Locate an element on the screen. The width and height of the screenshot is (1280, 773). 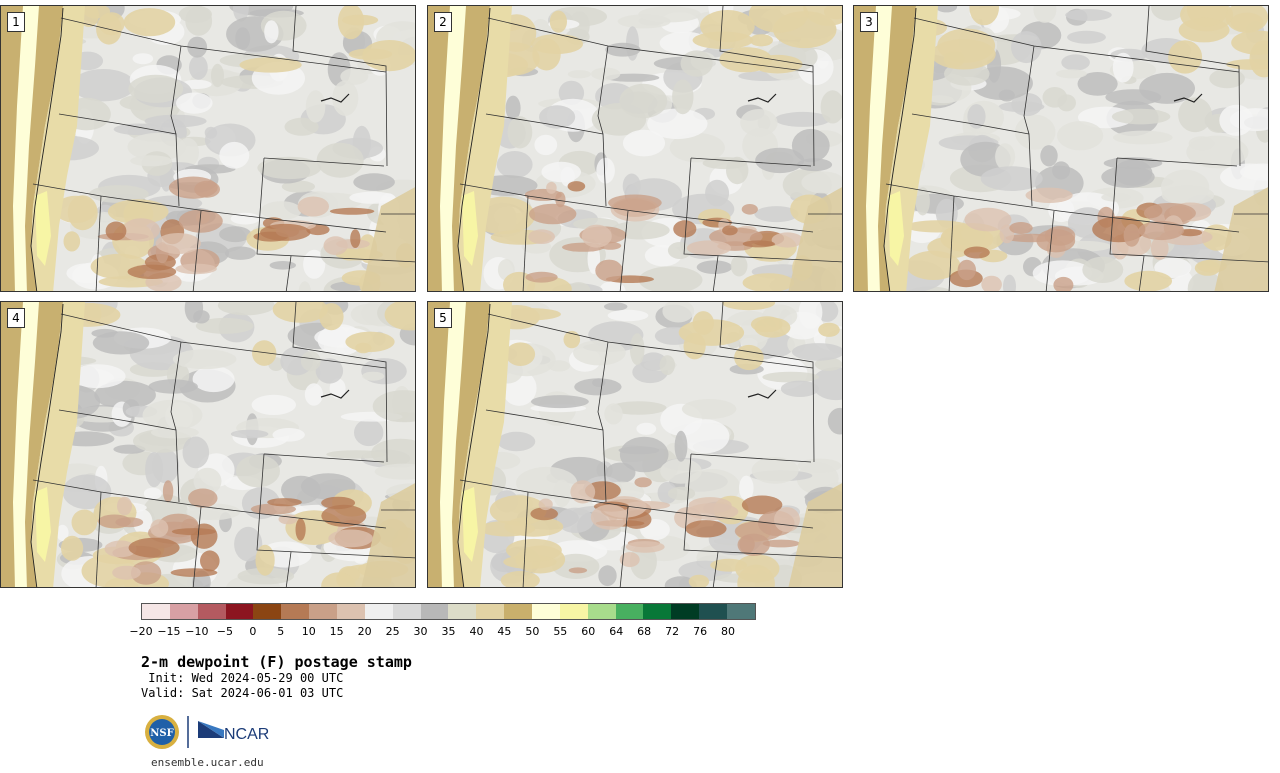
ensemble-member-panel-5: 5 is located at coordinates (635, 444).